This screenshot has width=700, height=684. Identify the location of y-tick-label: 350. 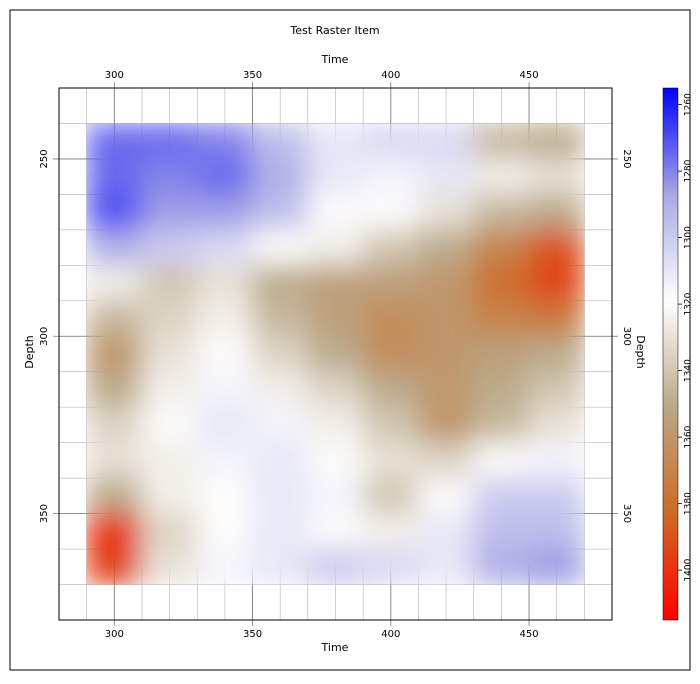
(44, 513).